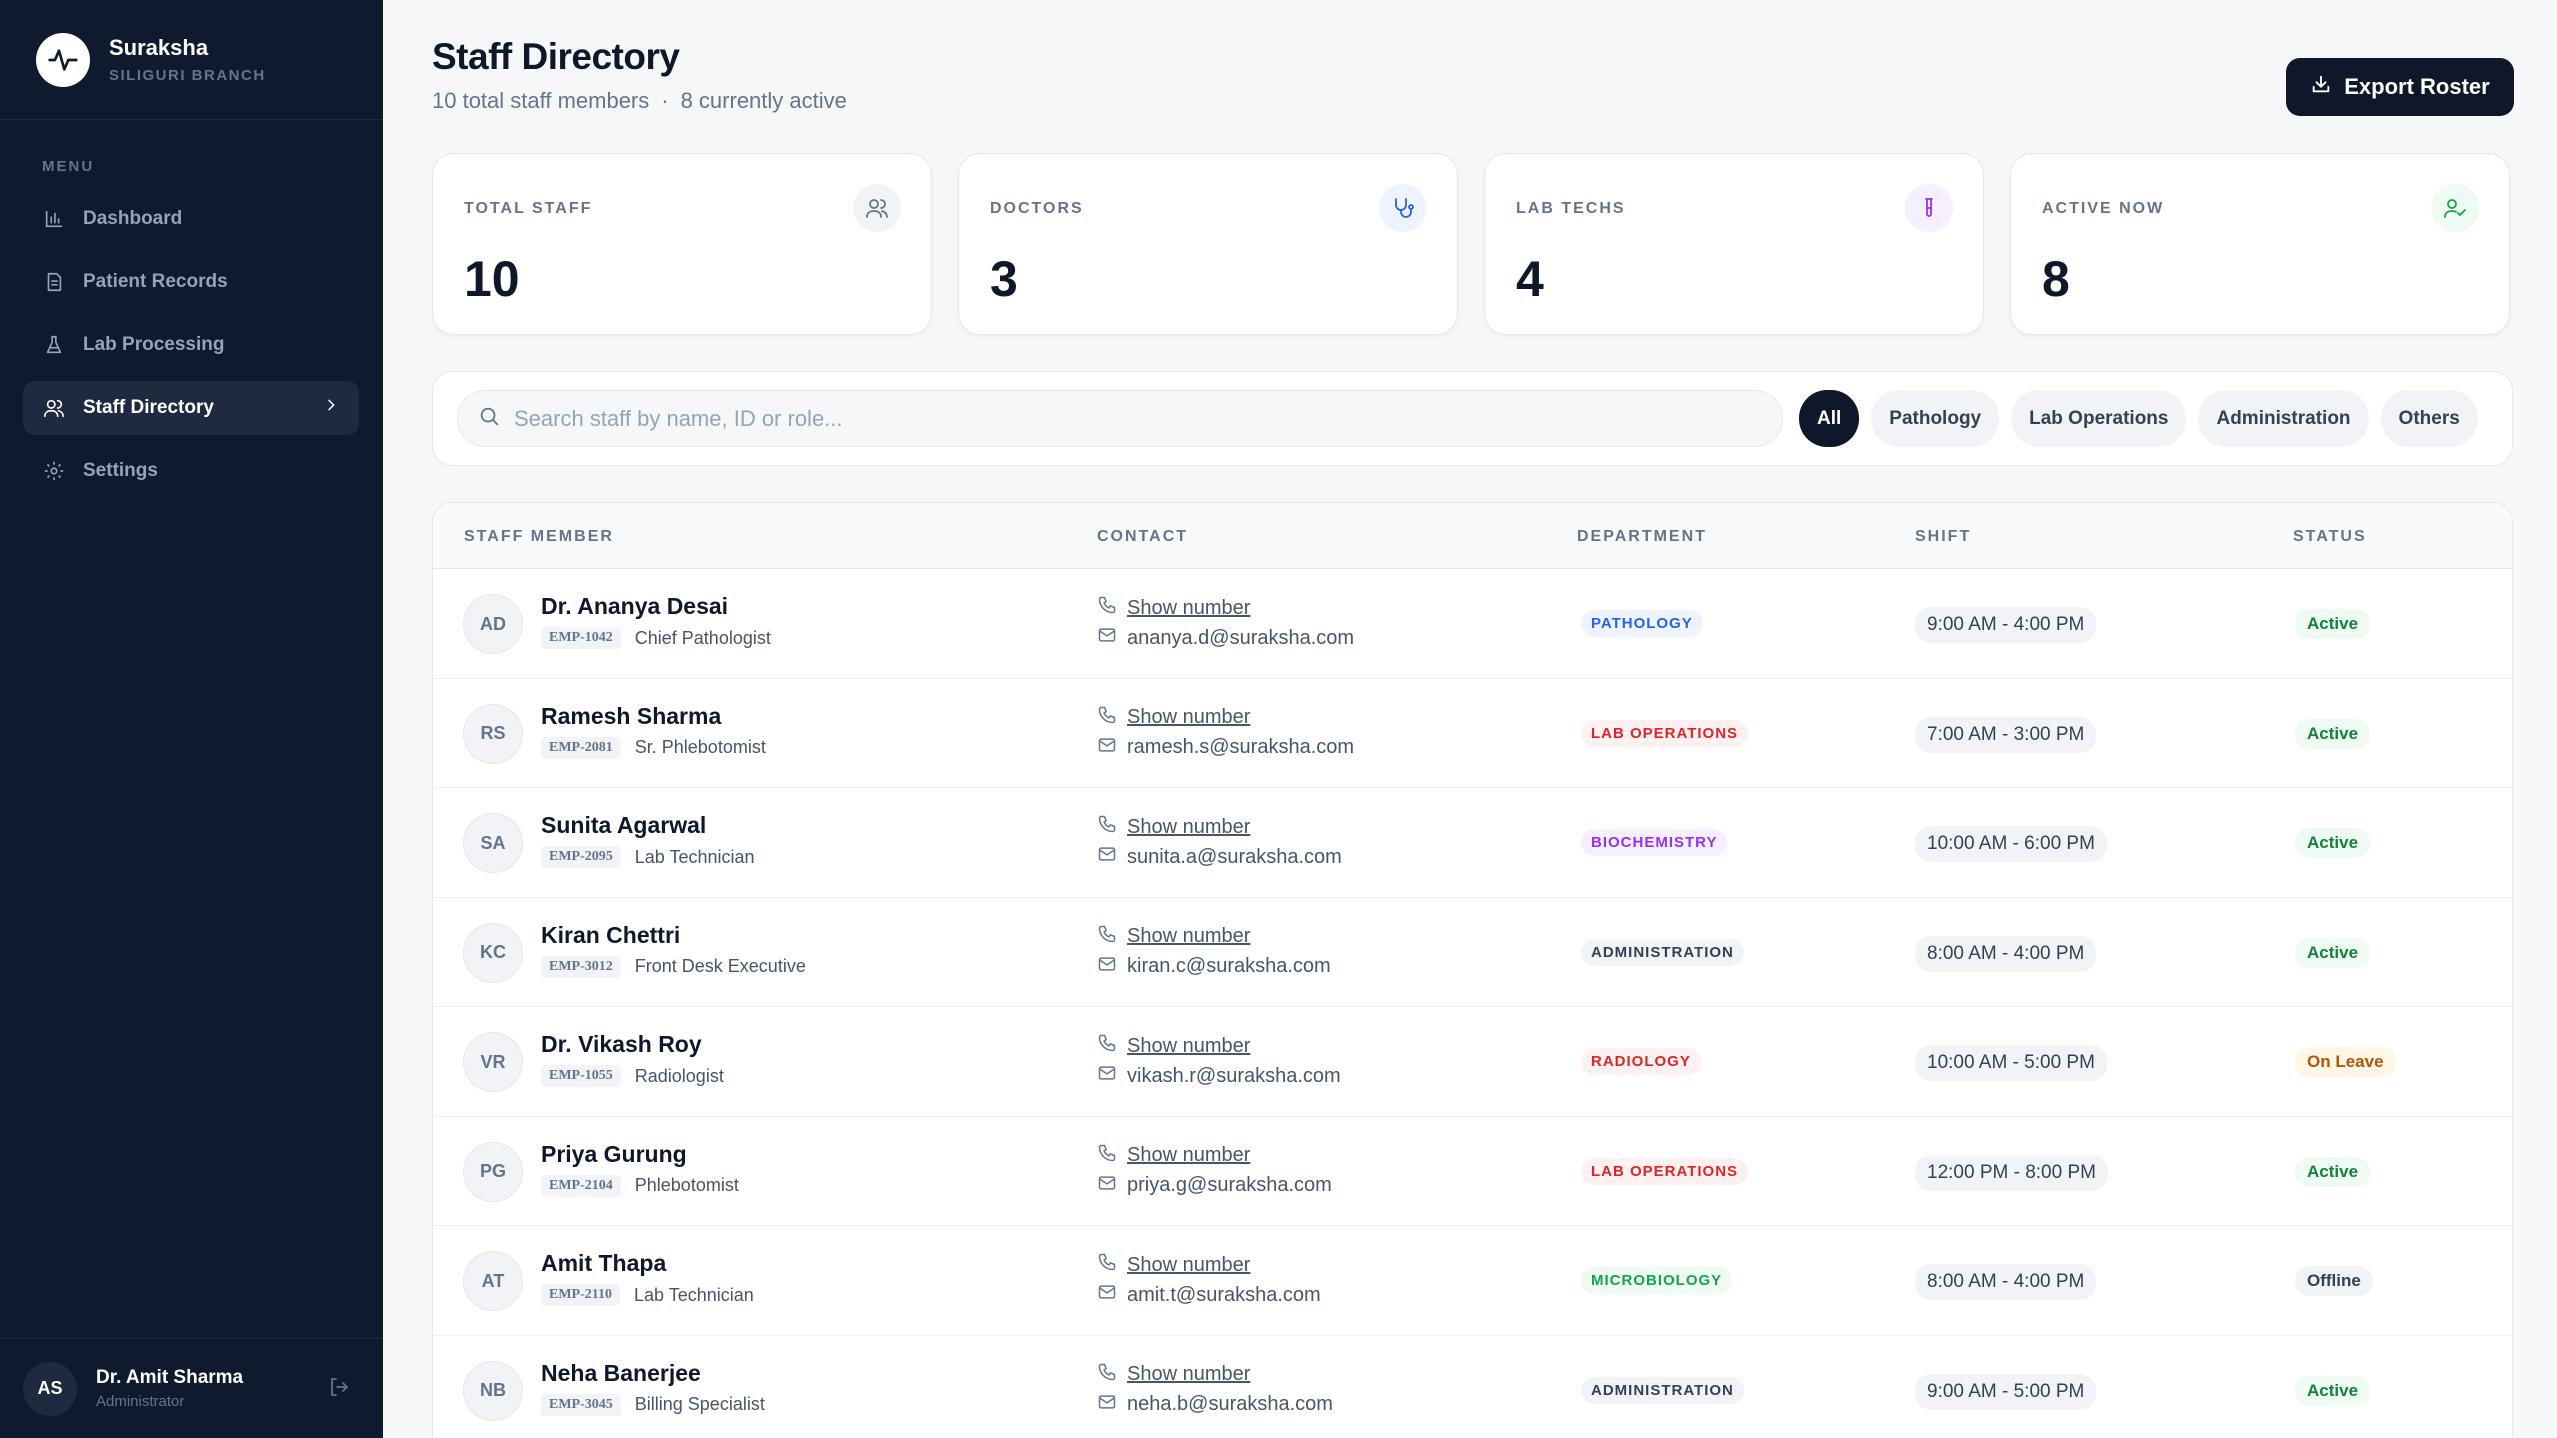 Image resolution: width=2557 pixels, height=1438 pixels. What do you see at coordinates (539, 536) in the screenshot?
I see `column-header-staff-member: STAFF MEMBER` at bounding box center [539, 536].